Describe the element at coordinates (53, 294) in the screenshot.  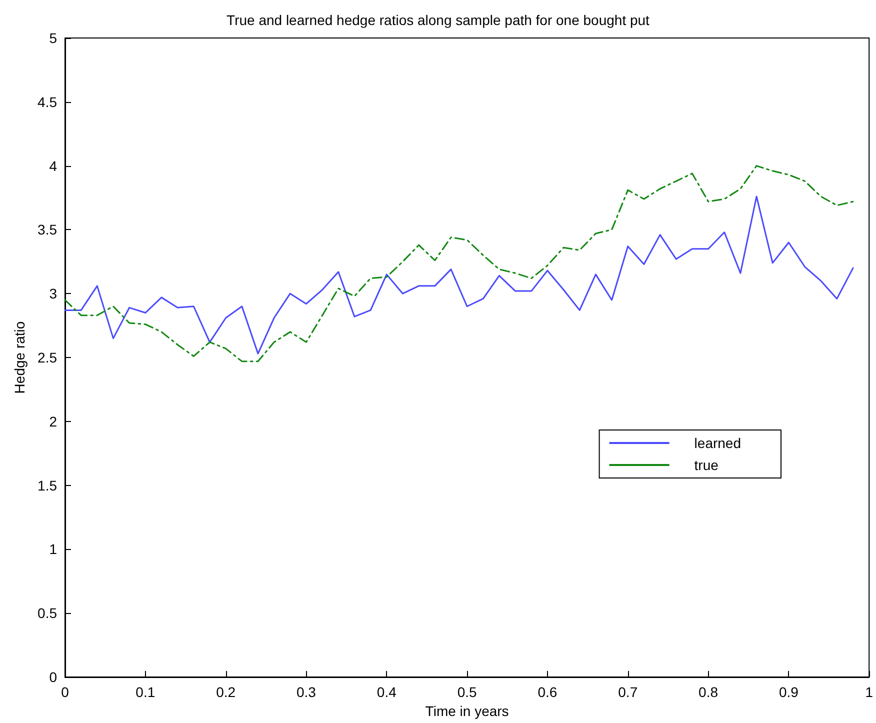
I see `y-tick-label: 3` at that location.